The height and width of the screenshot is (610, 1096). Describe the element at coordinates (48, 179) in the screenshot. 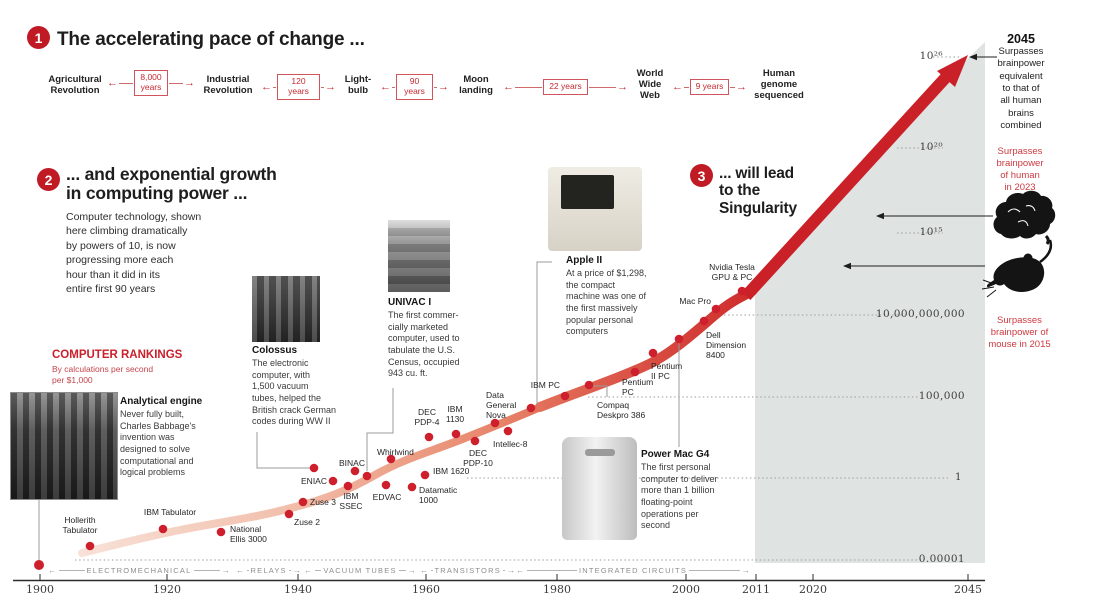

I see `badge-2: 2` at that location.